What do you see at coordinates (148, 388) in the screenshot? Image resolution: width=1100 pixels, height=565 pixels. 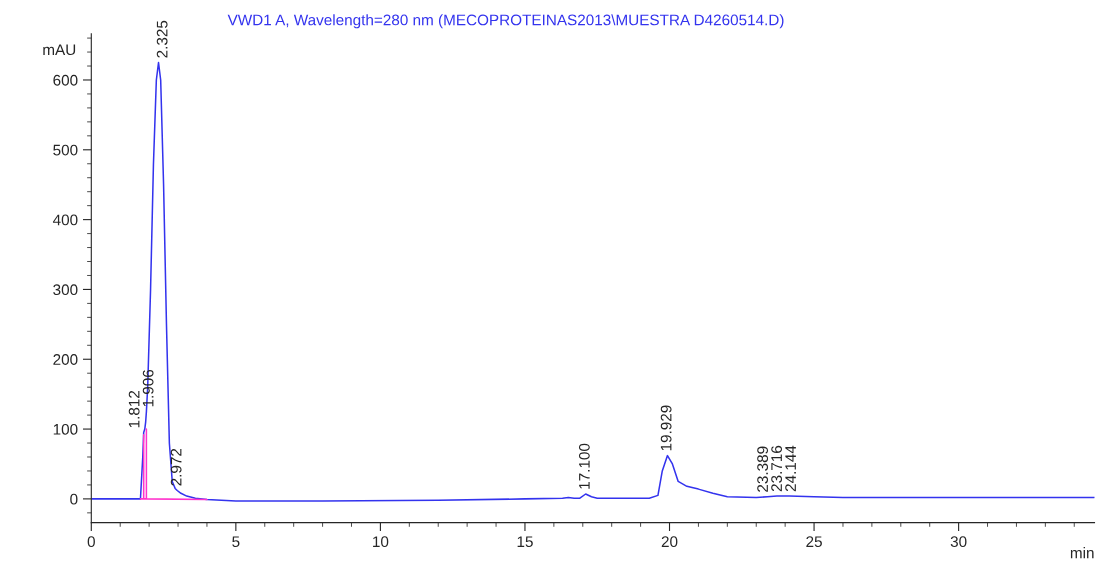 I see `annotation: 1.906` at bounding box center [148, 388].